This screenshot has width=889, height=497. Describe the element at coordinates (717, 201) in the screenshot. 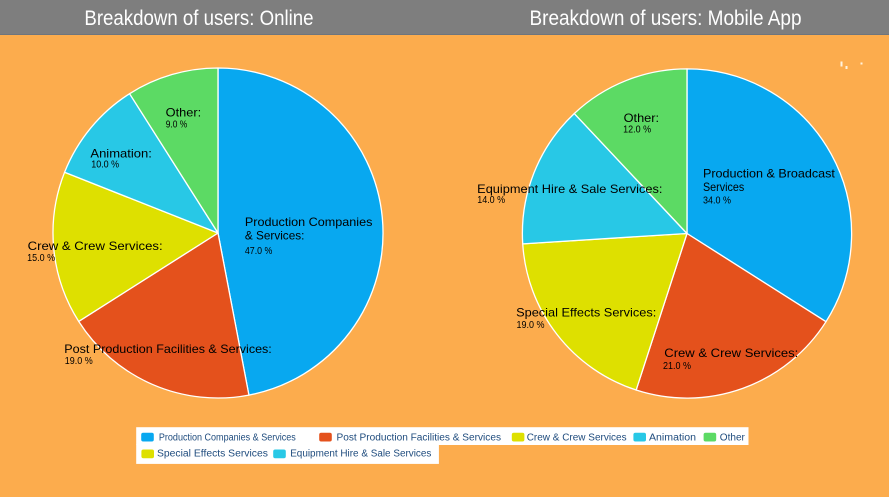

I see `svg-text: 34.0 %` at that location.